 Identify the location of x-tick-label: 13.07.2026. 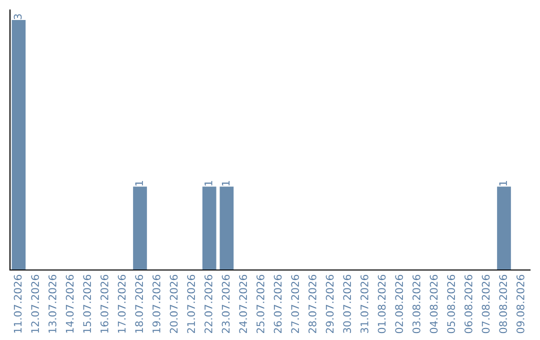
(52, 303).